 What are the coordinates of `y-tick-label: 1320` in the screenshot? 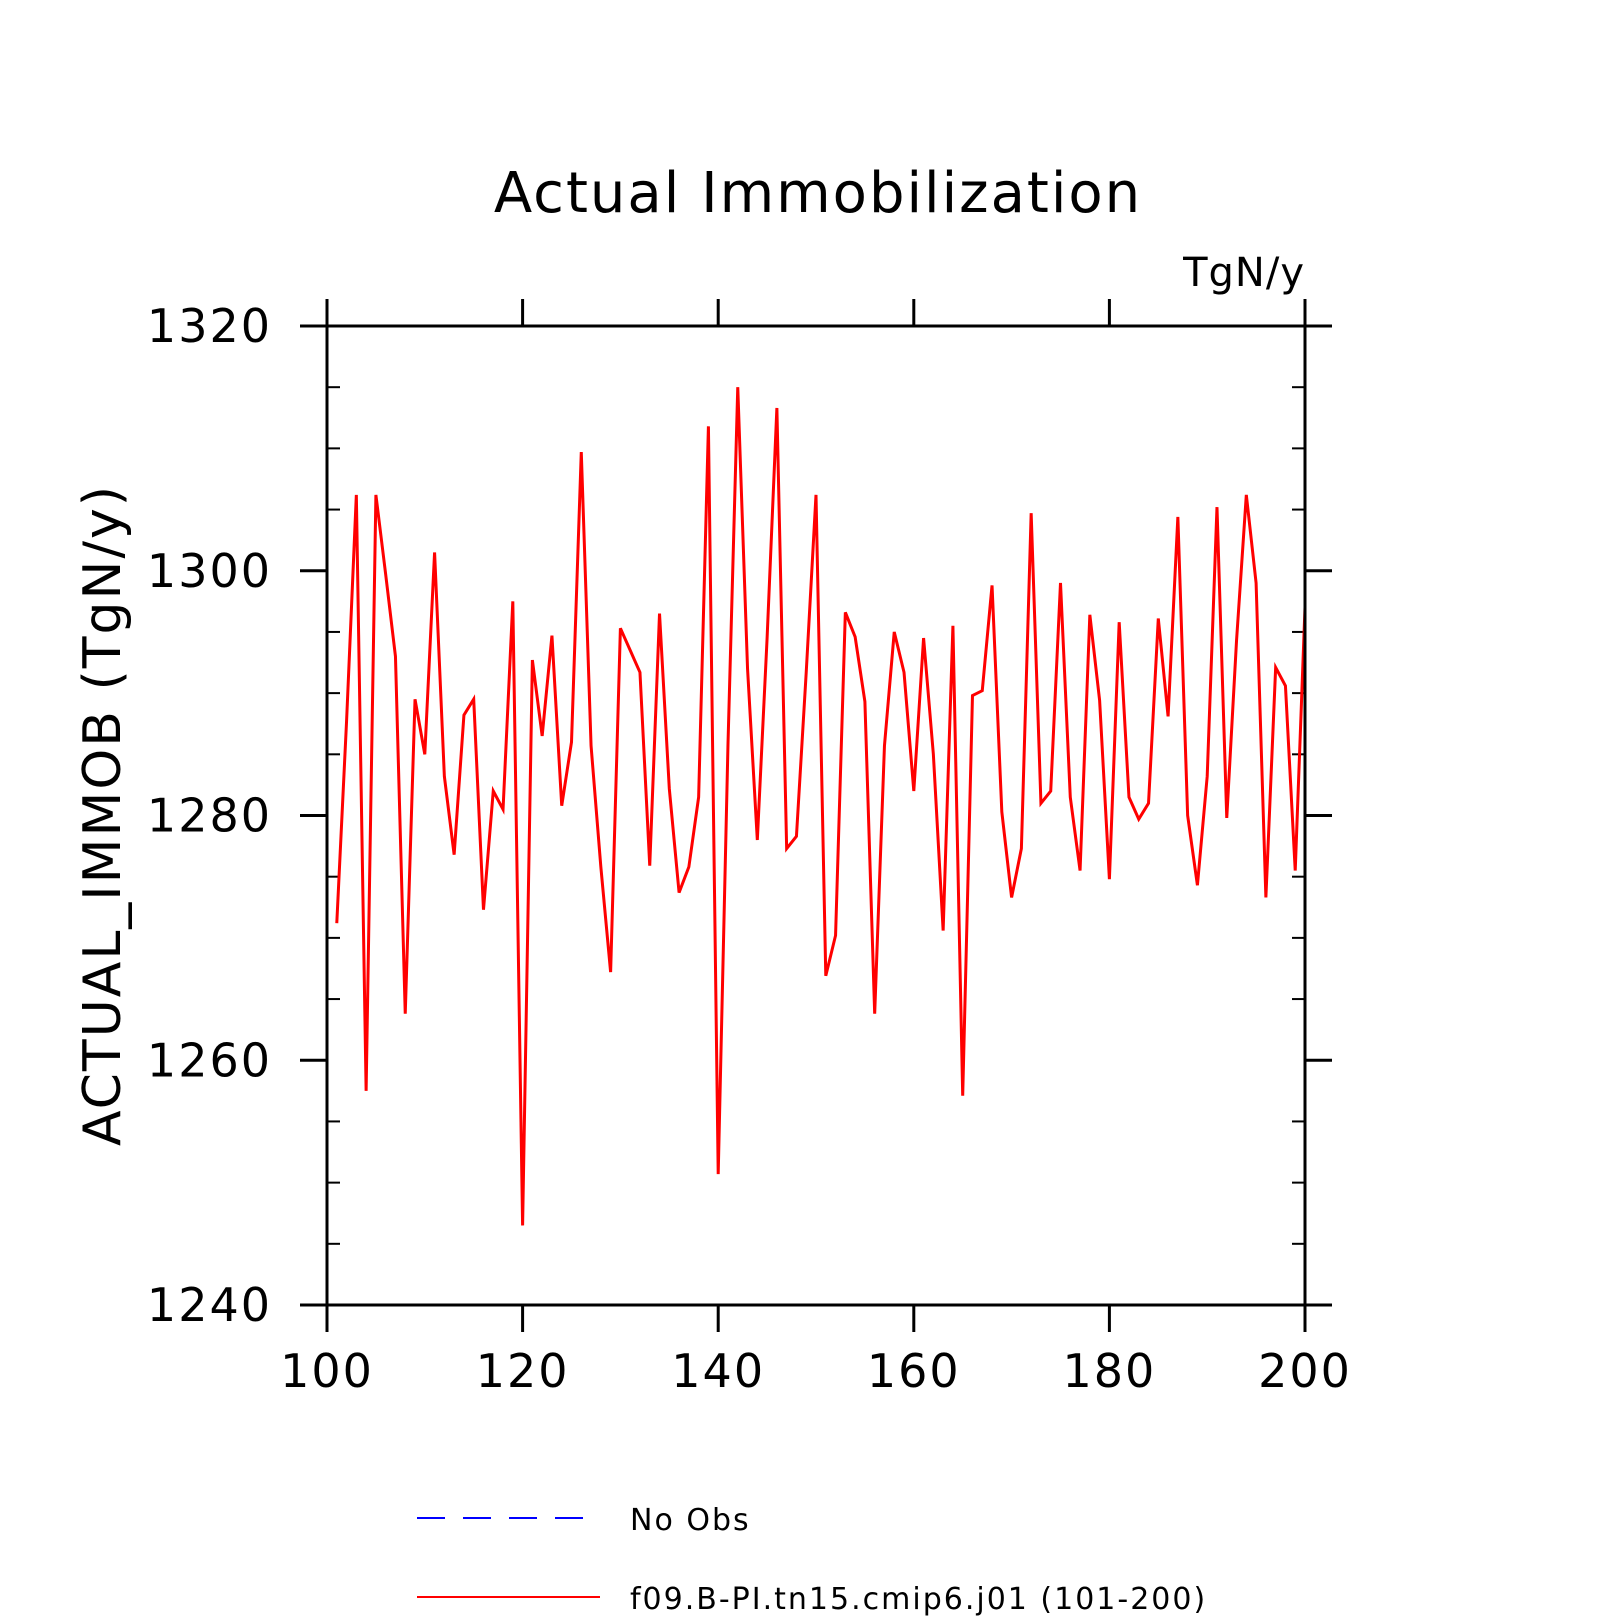 It's located at (209, 326).